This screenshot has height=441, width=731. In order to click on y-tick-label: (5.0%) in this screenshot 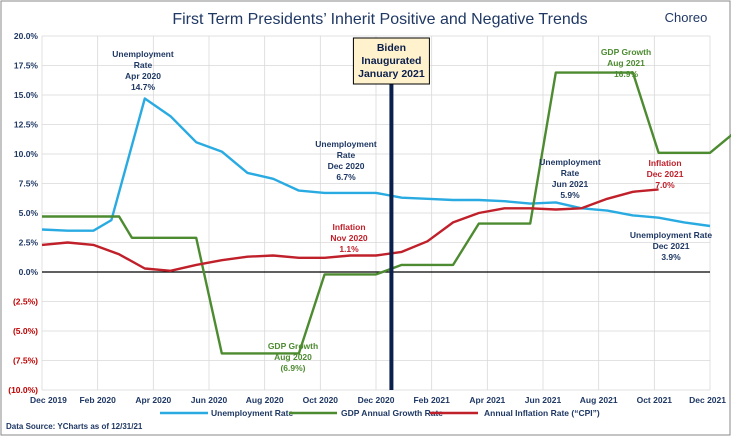, I will do `click(25, 331)`.